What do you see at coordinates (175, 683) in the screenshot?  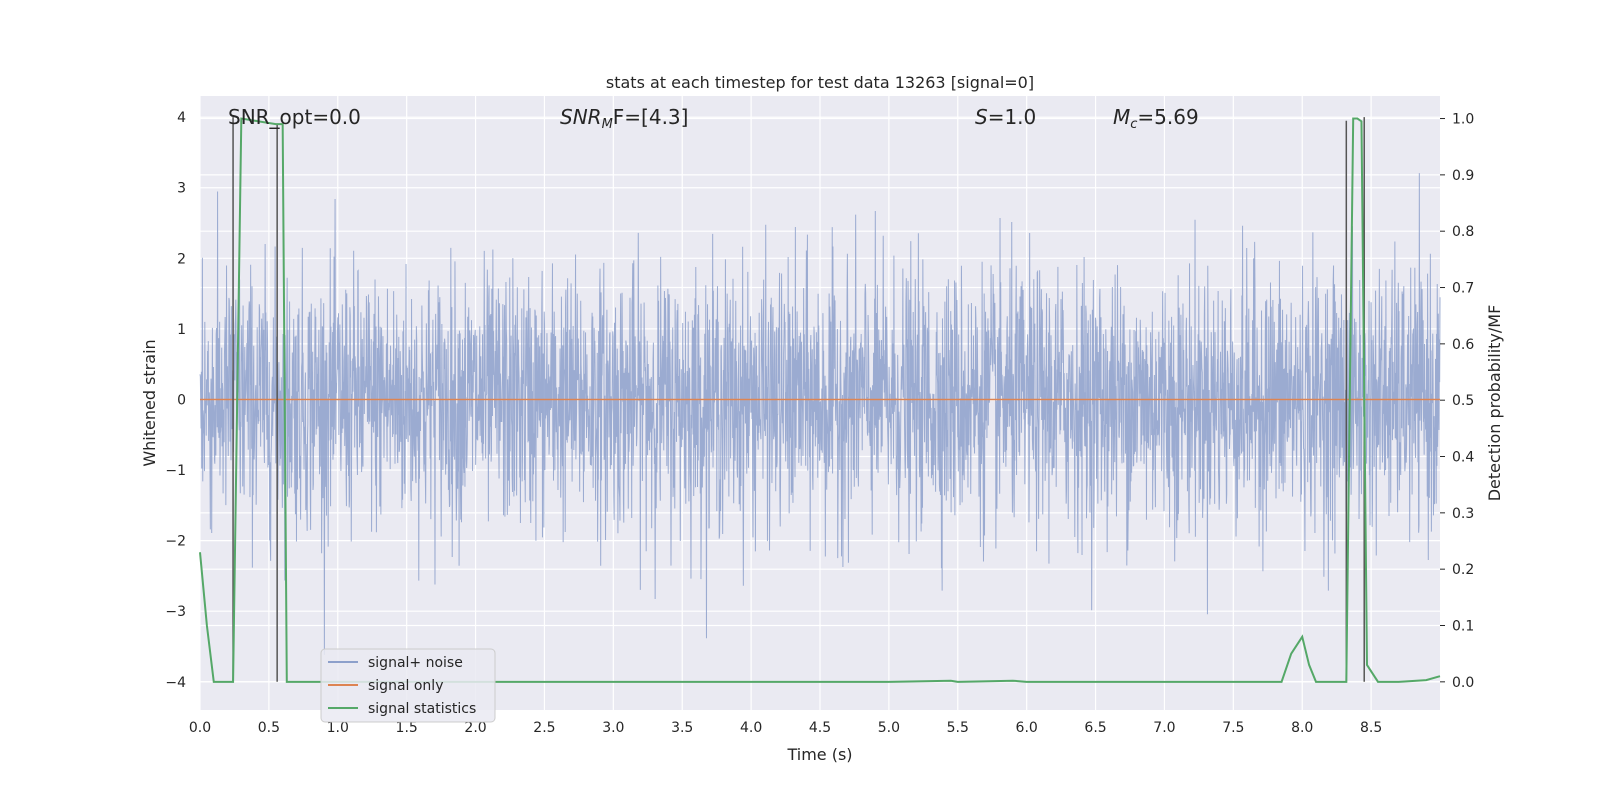 I see `y-left-tick-label-8: −4` at bounding box center [175, 683].